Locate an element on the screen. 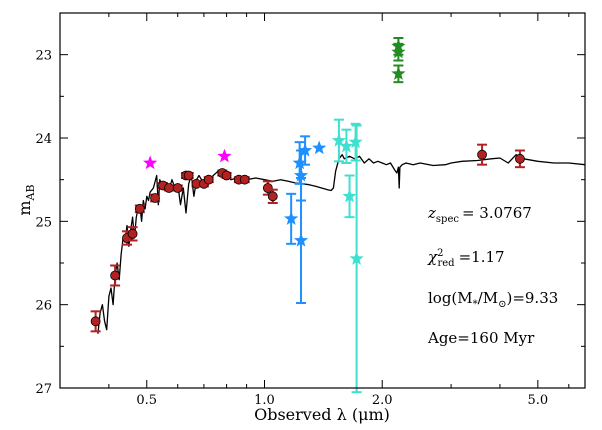  x-tick-label: 5.0 is located at coordinates (538, 400).